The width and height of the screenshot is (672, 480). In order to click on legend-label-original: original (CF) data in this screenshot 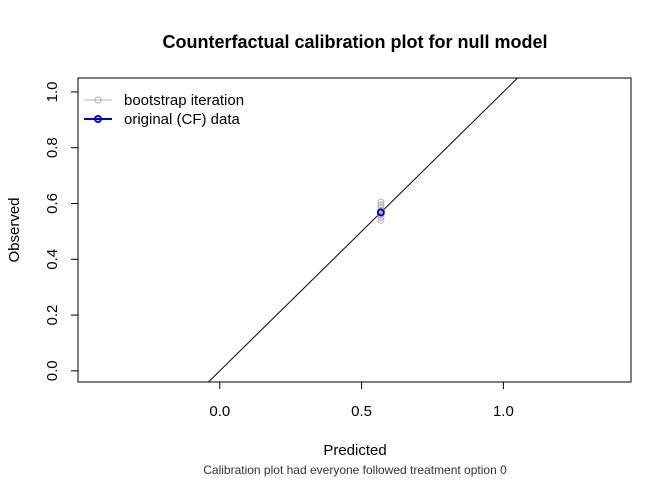, I will do `click(182, 119)`.